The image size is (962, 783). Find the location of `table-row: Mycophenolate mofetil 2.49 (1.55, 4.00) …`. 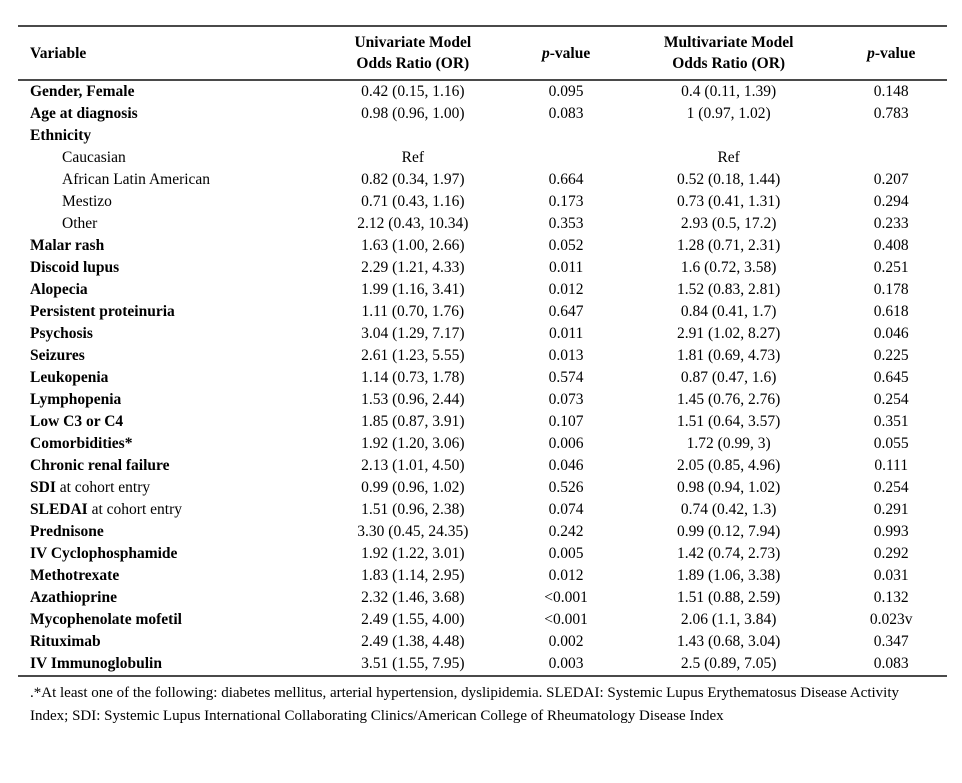

table-row: Mycophenolate mofetil 2.49 (1.55, 4.00) … is located at coordinates (482, 620).